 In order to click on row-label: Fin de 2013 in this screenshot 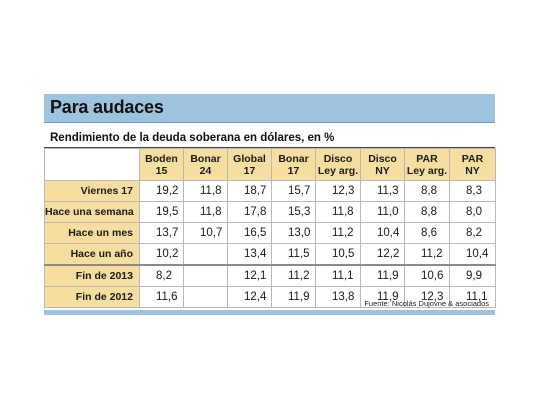, I will do `click(92, 275)`.